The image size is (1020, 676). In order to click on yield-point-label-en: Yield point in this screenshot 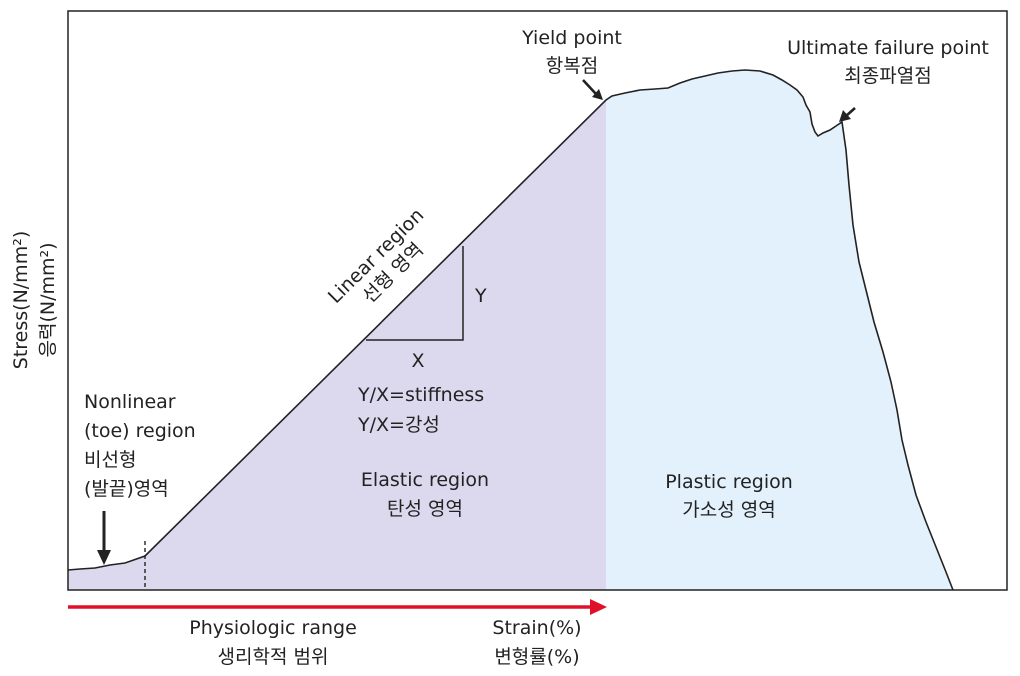, I will do `click(571, 38)`.